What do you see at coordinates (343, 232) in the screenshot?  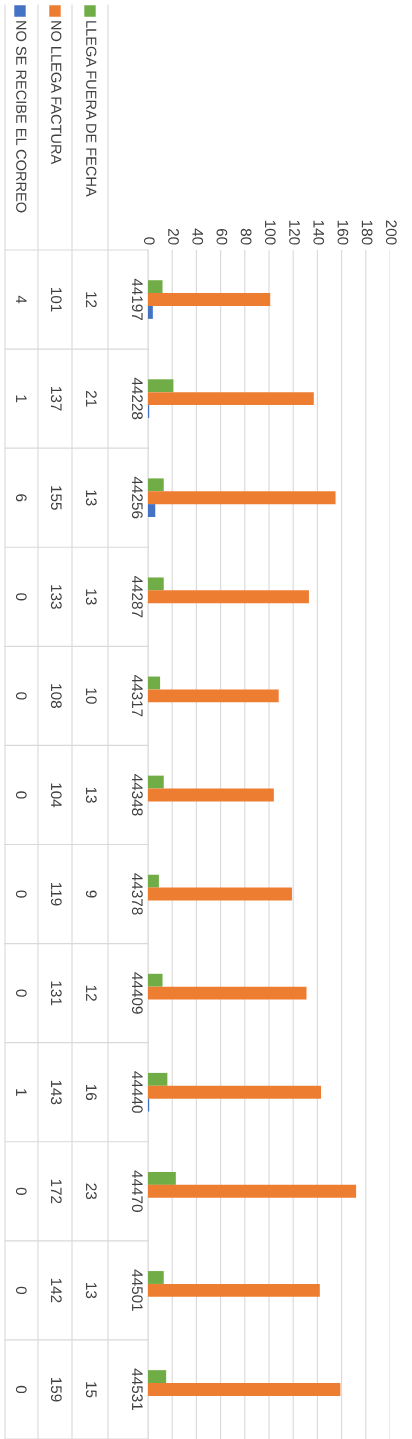 I see `x-tick-label: 160` at bounding box center [343, 232].